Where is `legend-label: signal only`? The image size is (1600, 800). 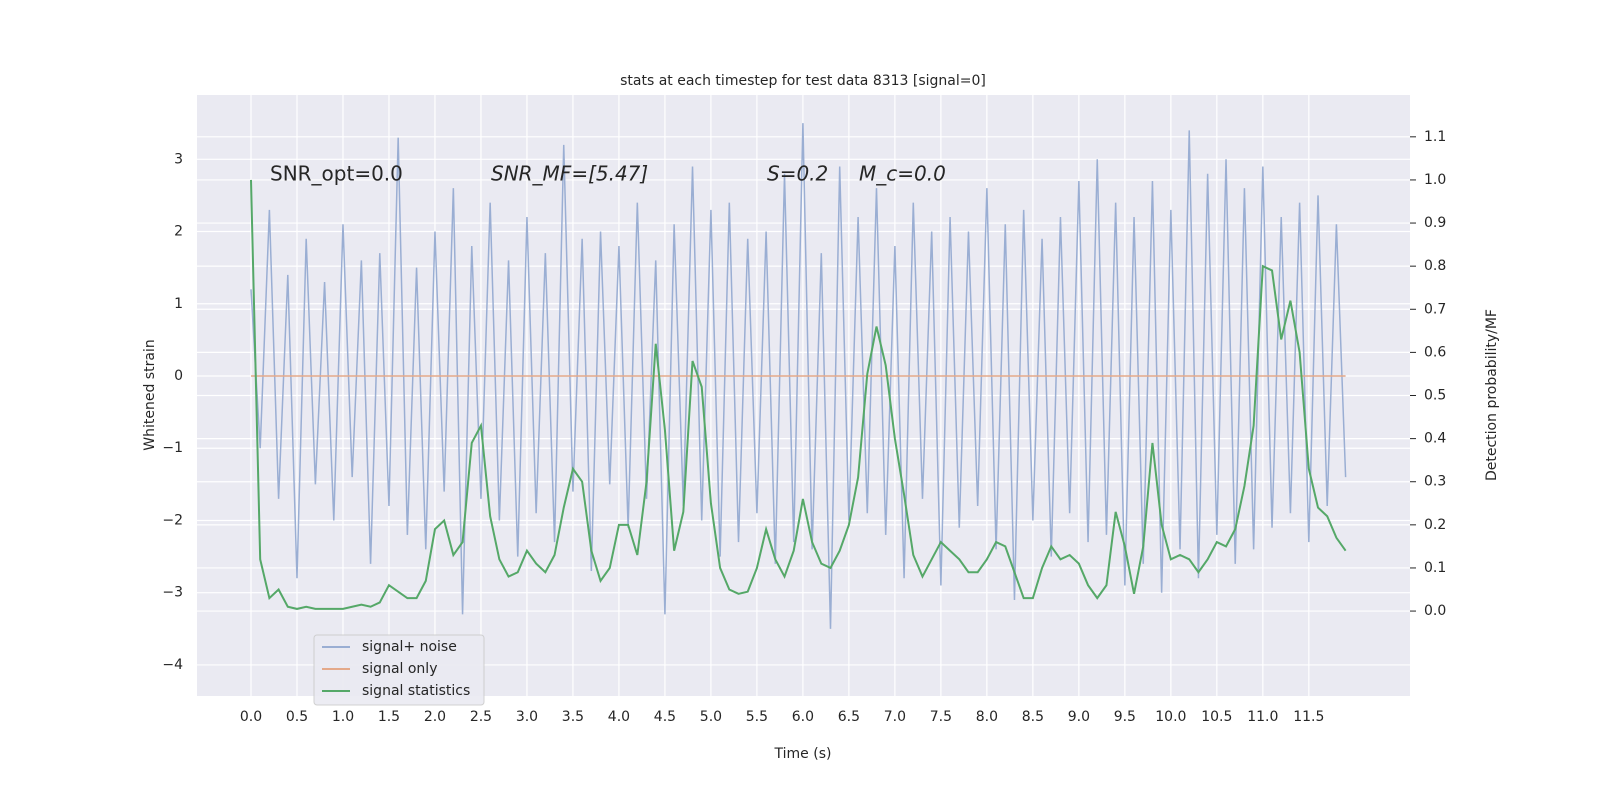 legend-label: signal only is located at coordinates (399, 669).